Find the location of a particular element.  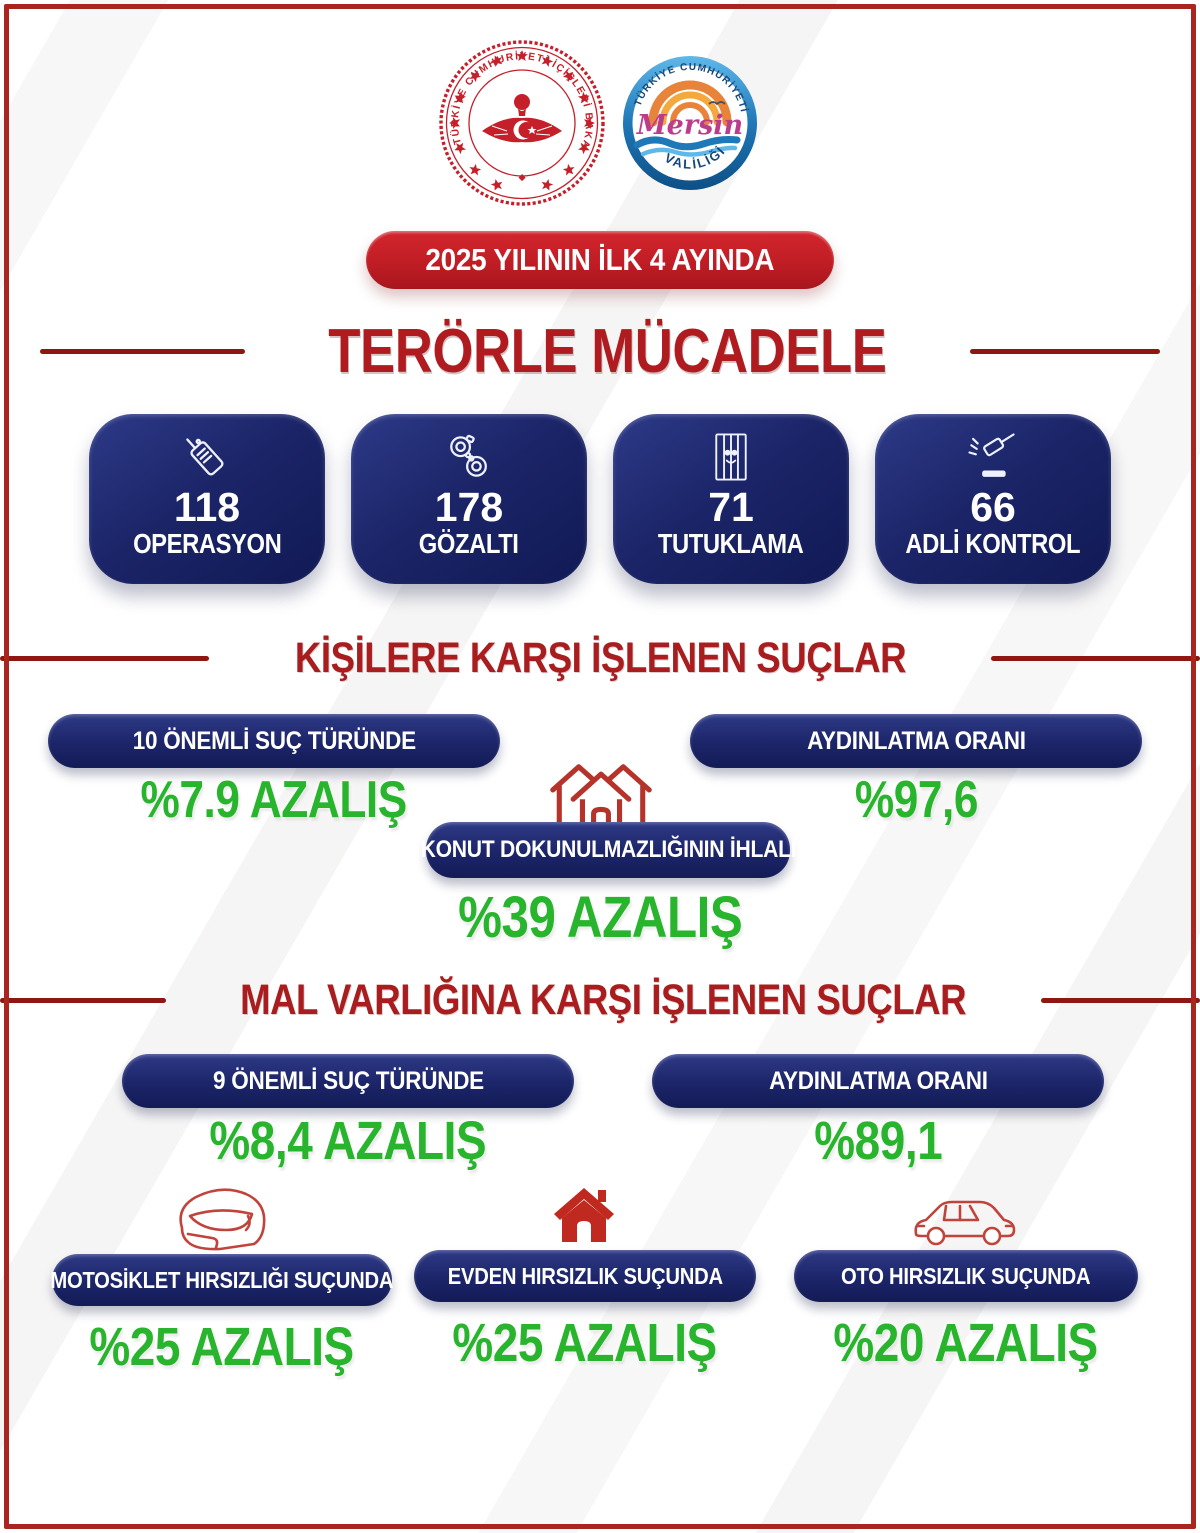

mersin-sun is located at coordinates (690, 103).